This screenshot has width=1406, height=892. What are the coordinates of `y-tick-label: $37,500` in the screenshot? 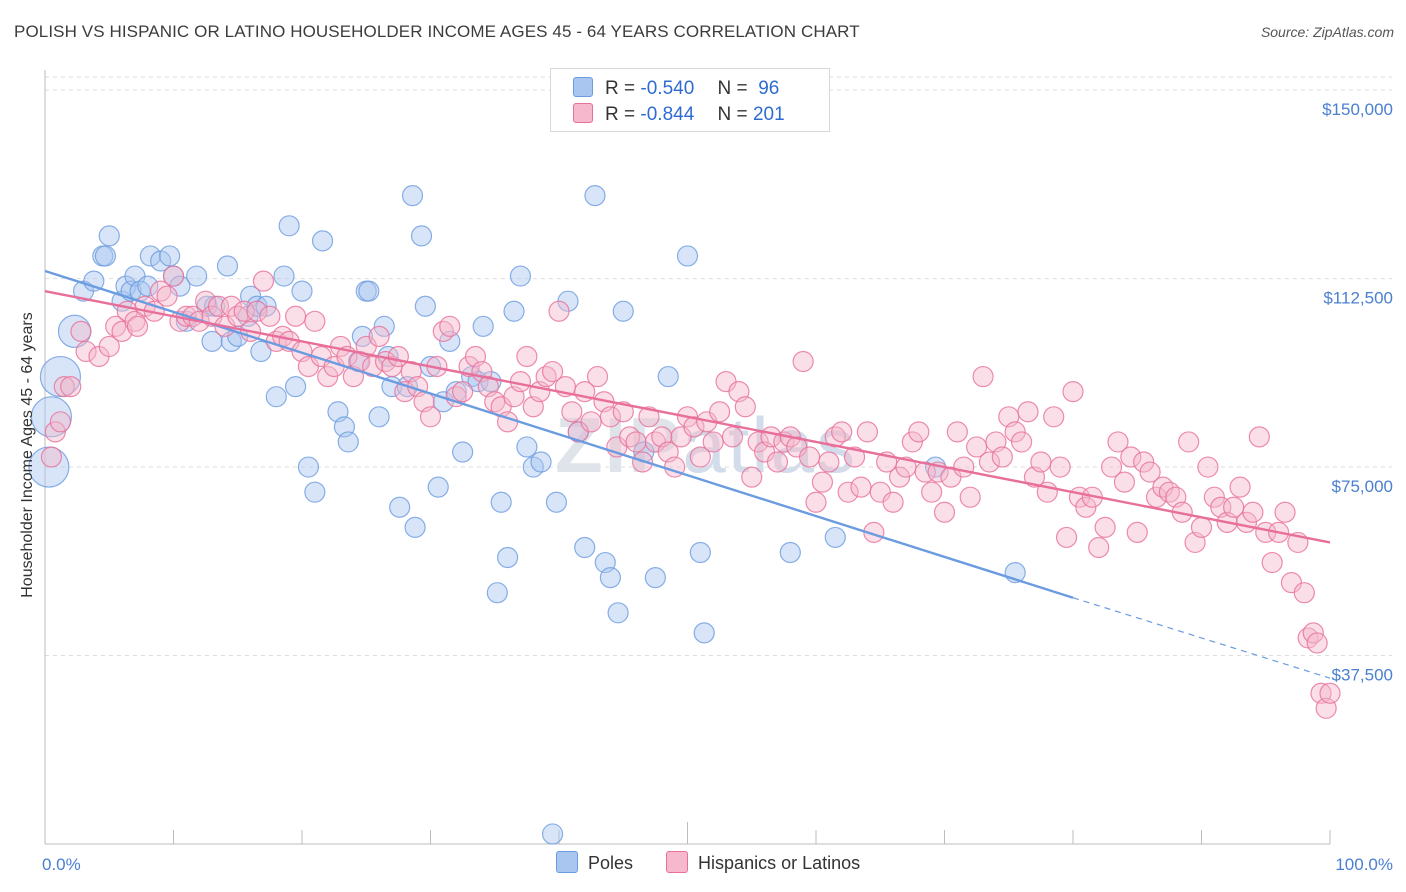 It's located at (1362, 675).